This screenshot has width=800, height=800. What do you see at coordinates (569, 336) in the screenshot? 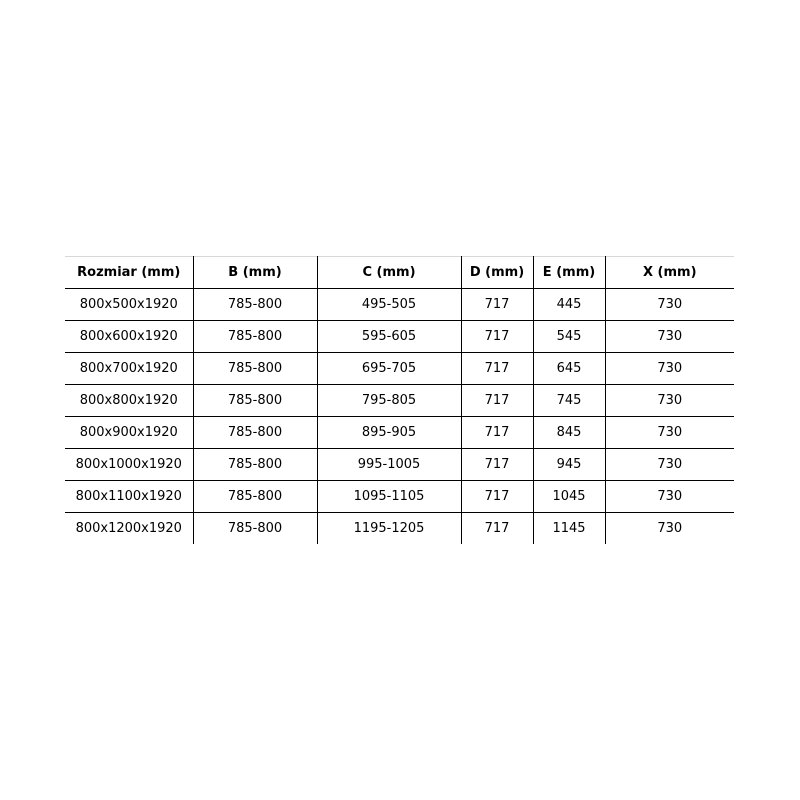
I see `table-cell: 545` at bounding box center [569, 336].